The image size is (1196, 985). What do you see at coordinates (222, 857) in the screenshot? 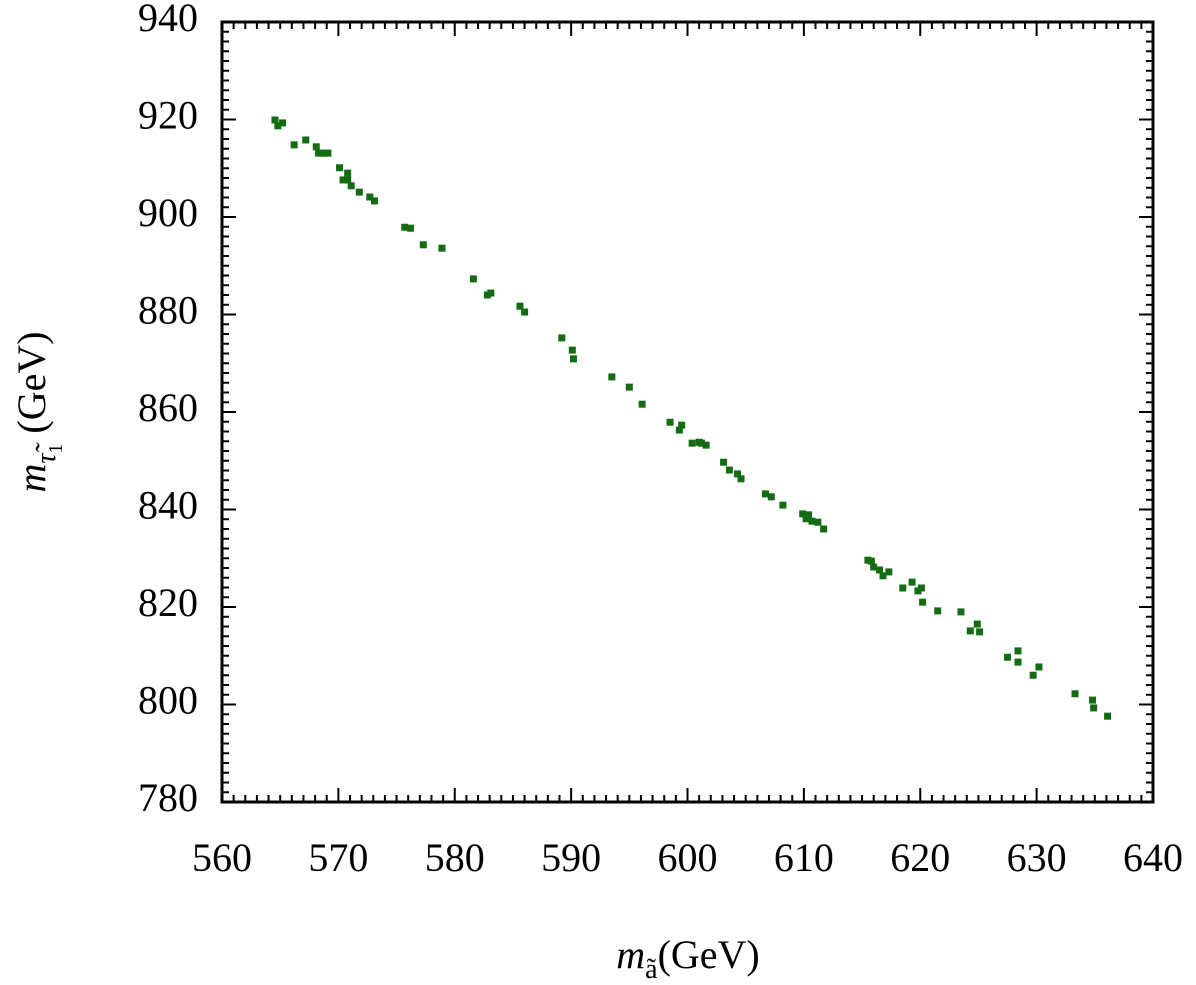
I see `x-tick-label: 560` at bounding box center [222, 857].